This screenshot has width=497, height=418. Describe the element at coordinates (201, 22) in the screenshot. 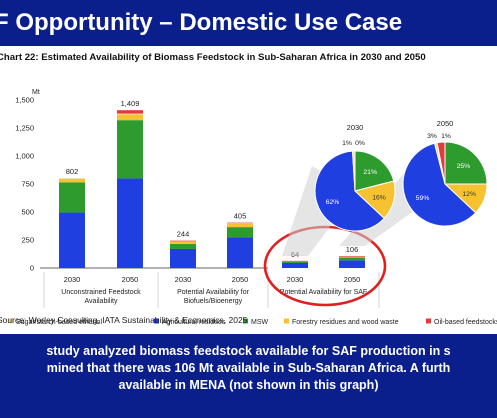

I see `slide-title: F Opportunity – Domestic Use Case` at that location.